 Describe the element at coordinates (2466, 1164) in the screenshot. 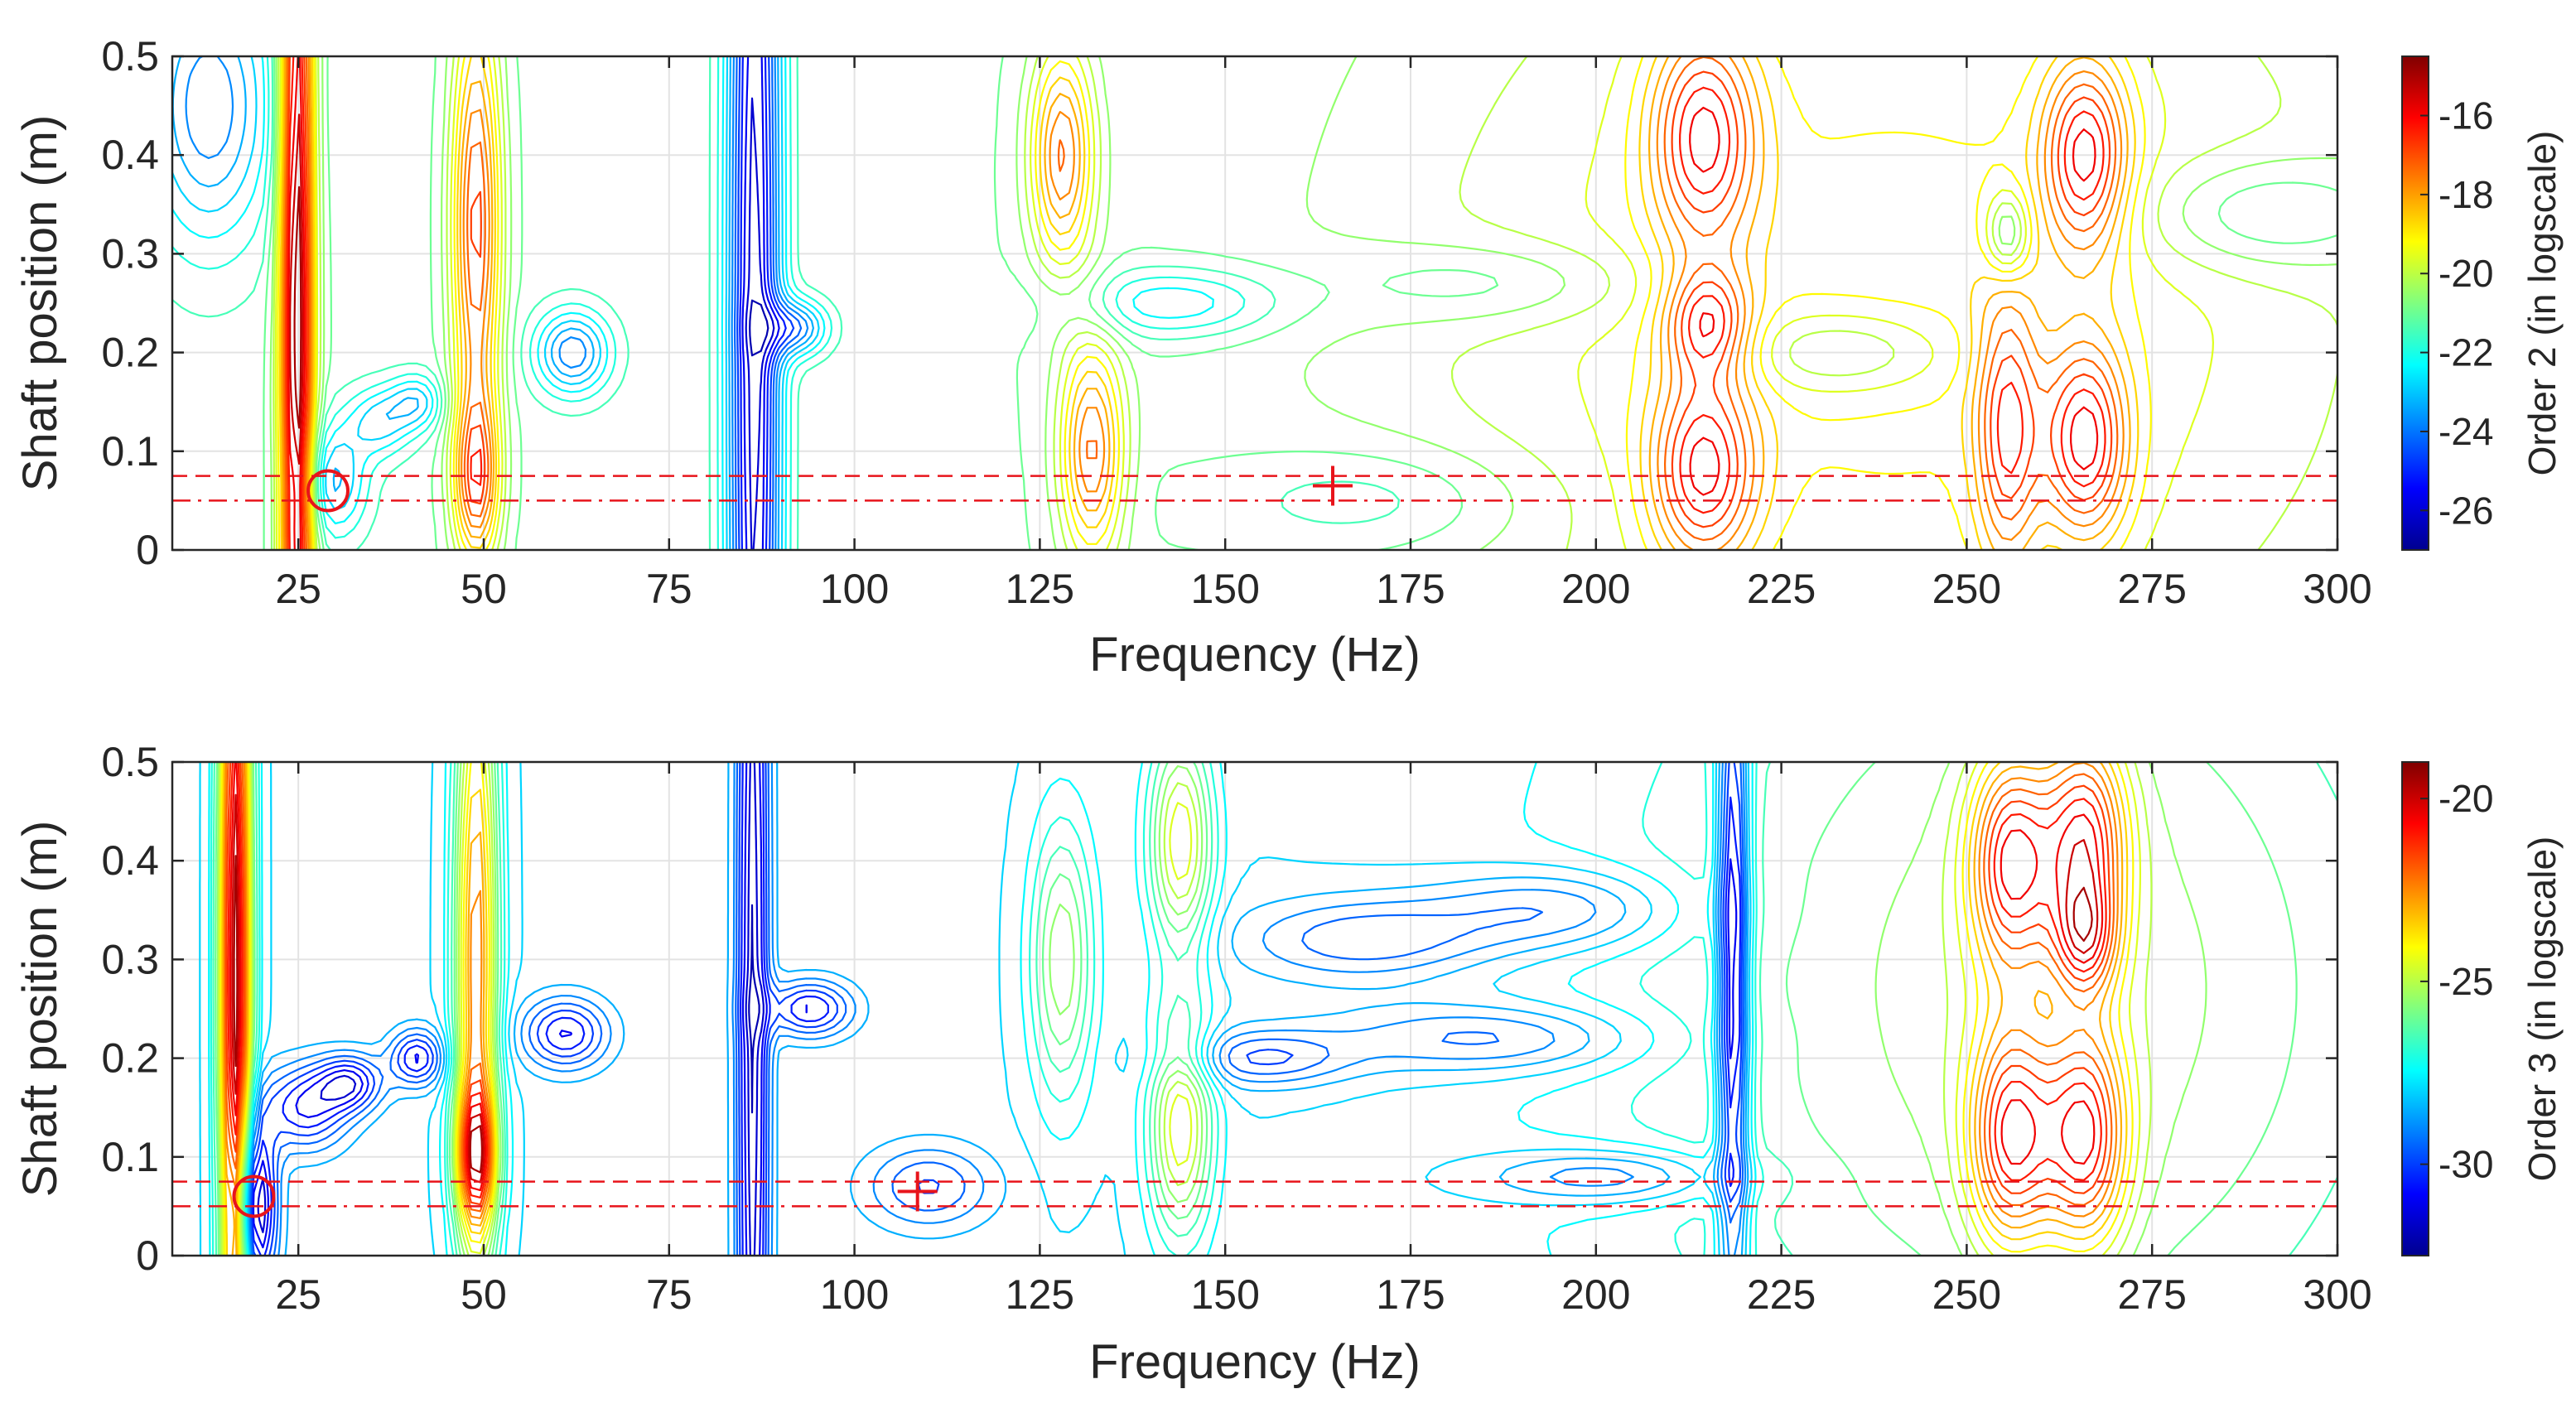

I see `colorbar-tick-label: -30` at that location.